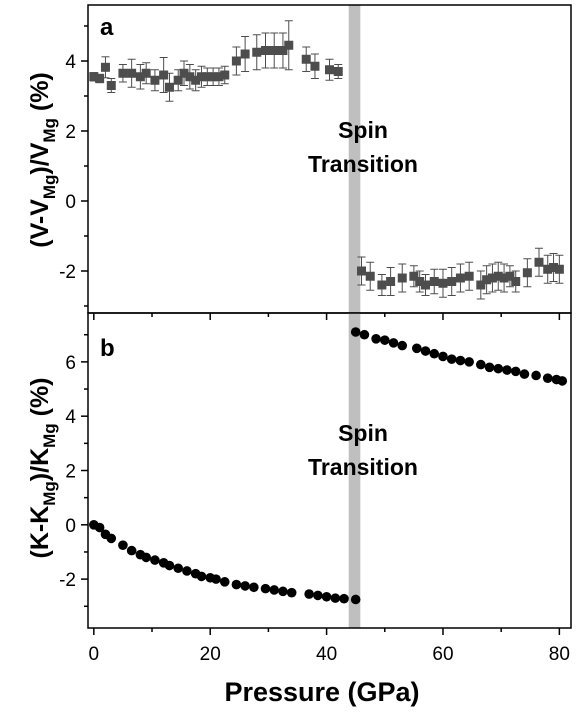 The width and height of the screenshot is (576, 712). I want to click on x-axis-title: Pressure (GPa), so click(321, 692).